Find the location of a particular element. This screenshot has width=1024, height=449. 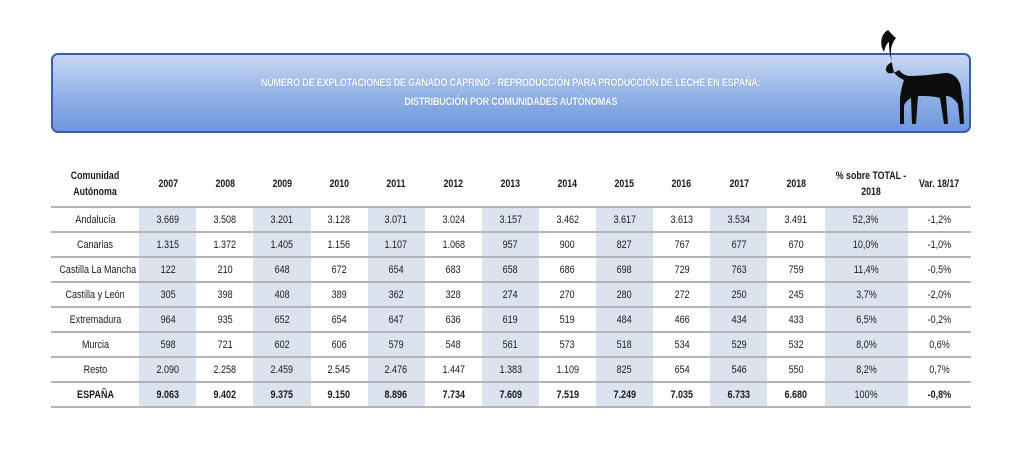

cell-text: 2.476 is located at coordinates (396, 369).